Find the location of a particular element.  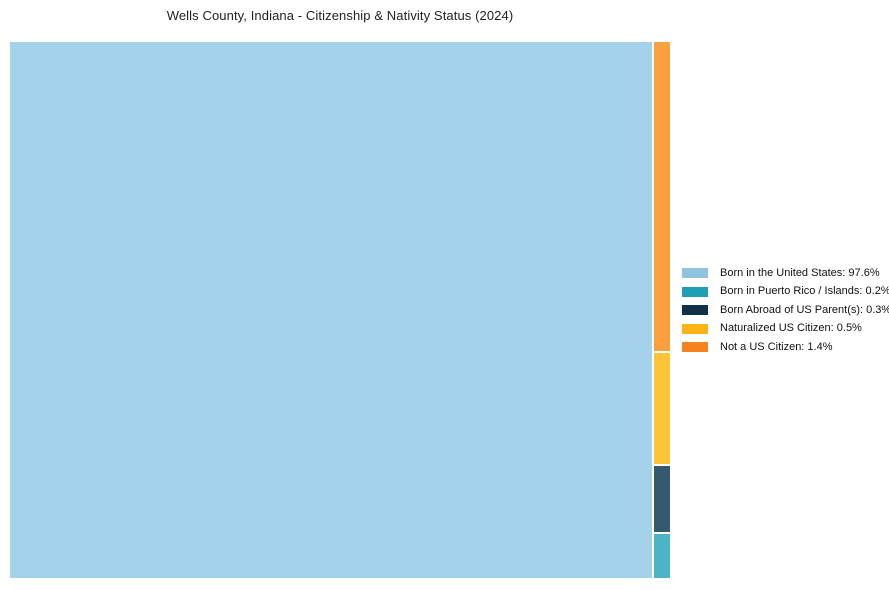

legend-label-naturalized-us-citizen: Naturalized US Citizen: 0.5% is located at coordinates (791, 328).